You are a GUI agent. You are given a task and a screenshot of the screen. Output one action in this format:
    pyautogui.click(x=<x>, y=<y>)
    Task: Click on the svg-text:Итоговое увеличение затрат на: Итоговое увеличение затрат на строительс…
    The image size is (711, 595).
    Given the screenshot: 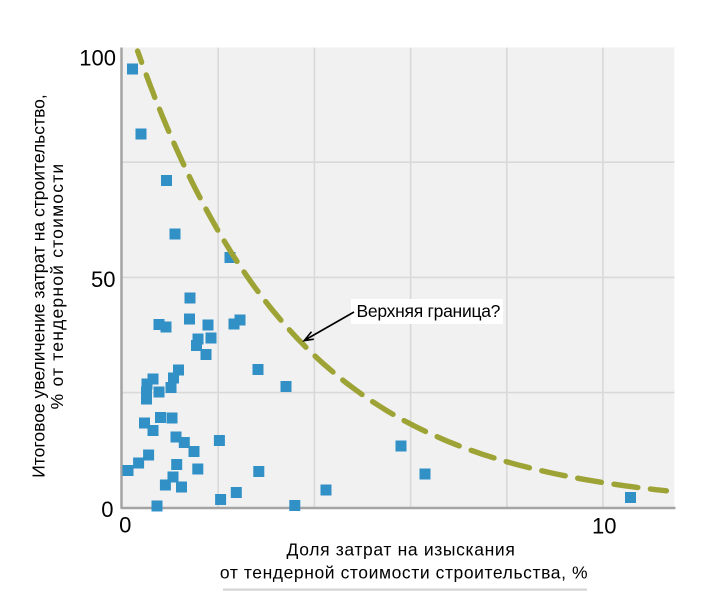 What is the action you would take?
    pyautogui.click(x=39, y=286)
    